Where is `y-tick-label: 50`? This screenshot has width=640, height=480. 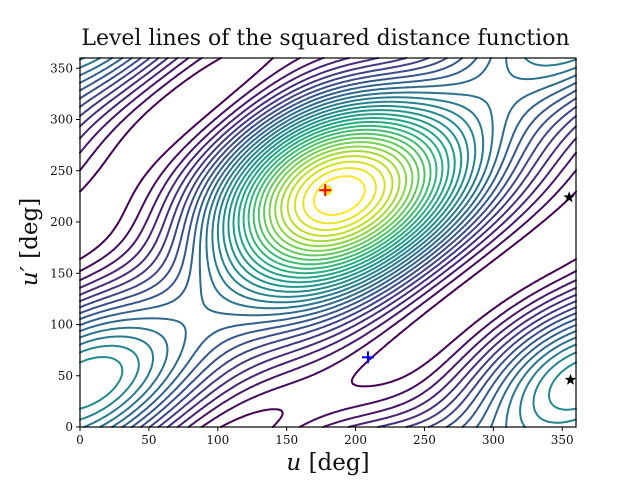 y-tick-label: 50 is located at coordinates (65, 376).